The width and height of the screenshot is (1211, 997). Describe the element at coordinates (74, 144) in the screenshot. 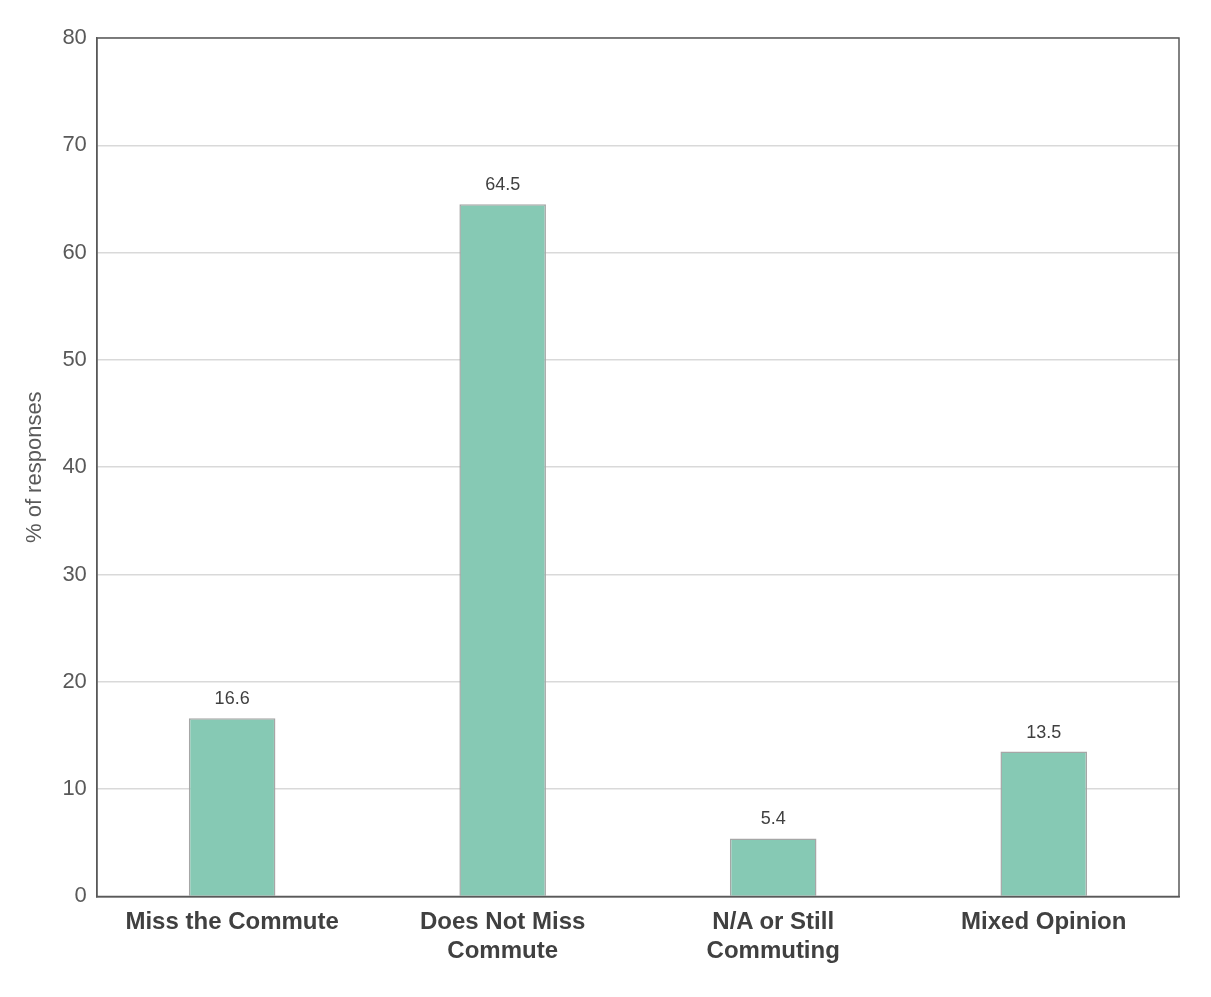

I see `y-tick-label: 70` at that location.